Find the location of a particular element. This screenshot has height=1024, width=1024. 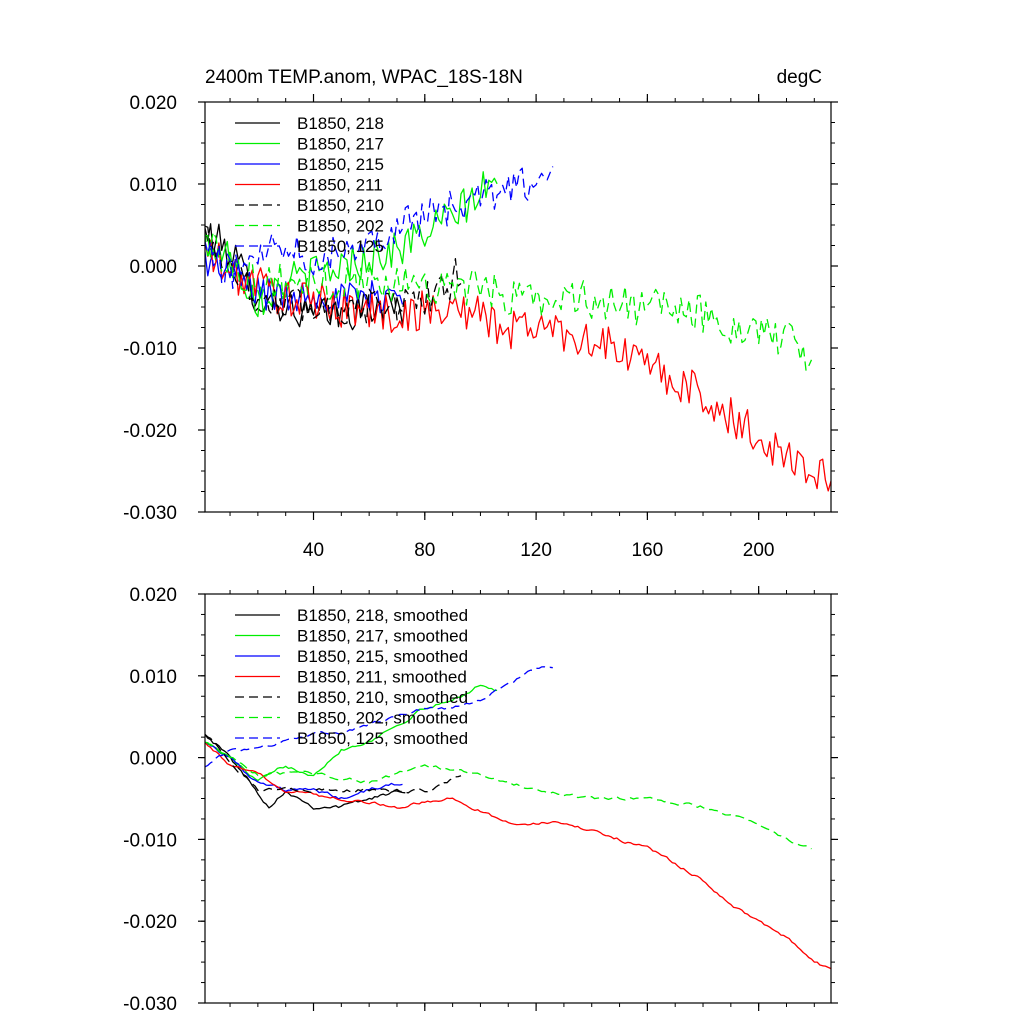

legend-label: B1850, 210, smoothed is located at coordinates (382, 697).